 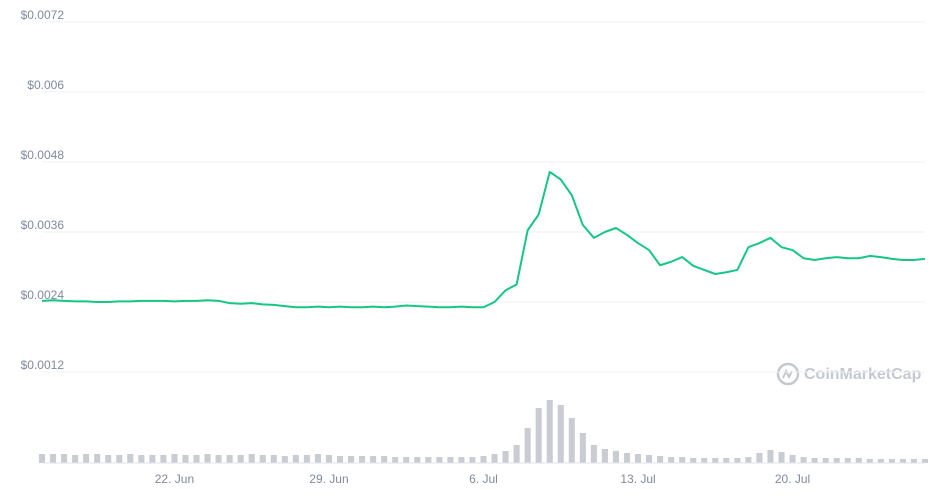 I want to click on watermark-logo, so click(x=788, y=374).